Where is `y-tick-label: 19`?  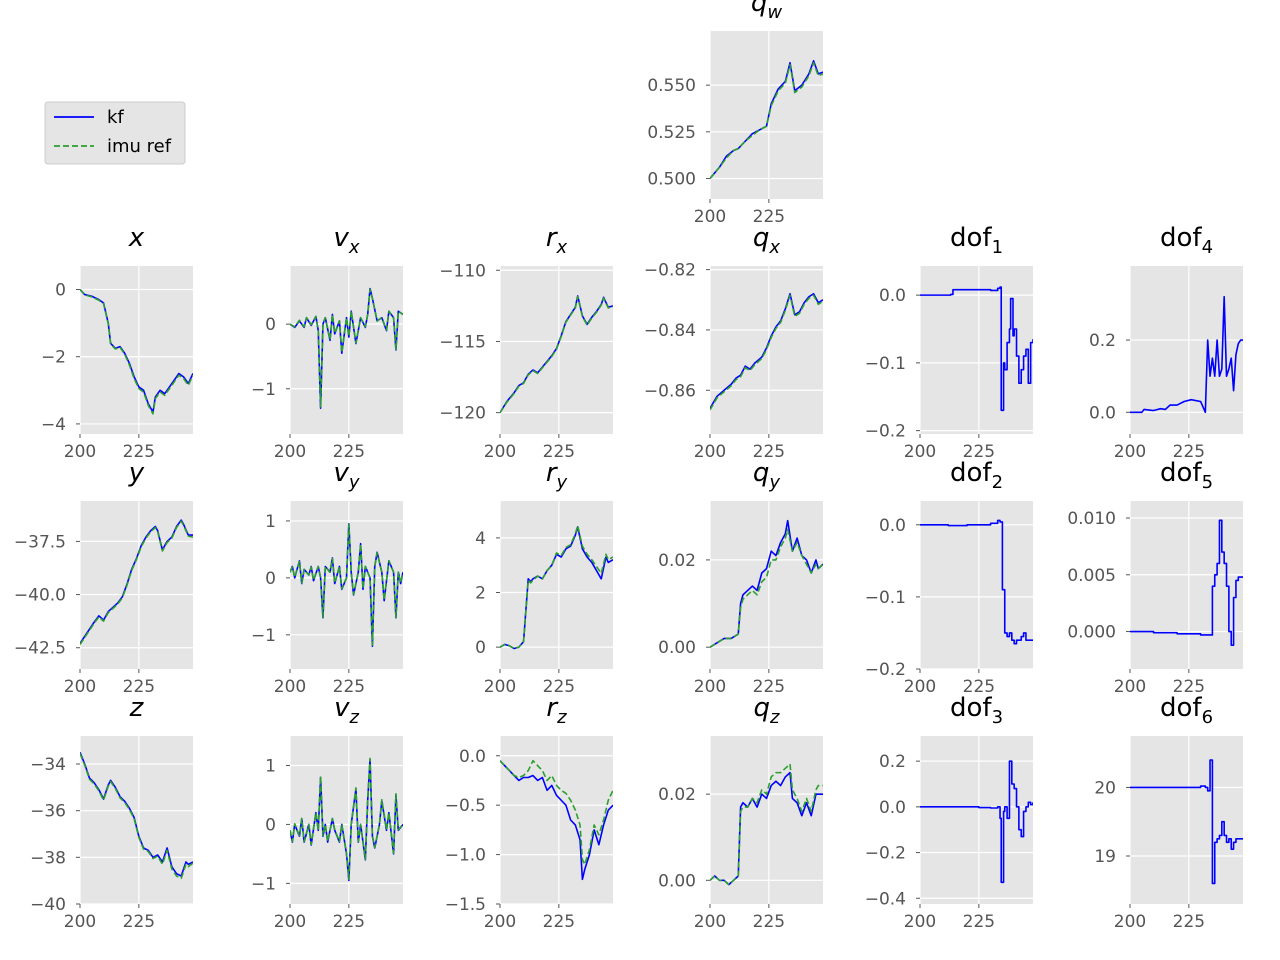
y-tick-label: 19 is located at coordinates (1105, 857).